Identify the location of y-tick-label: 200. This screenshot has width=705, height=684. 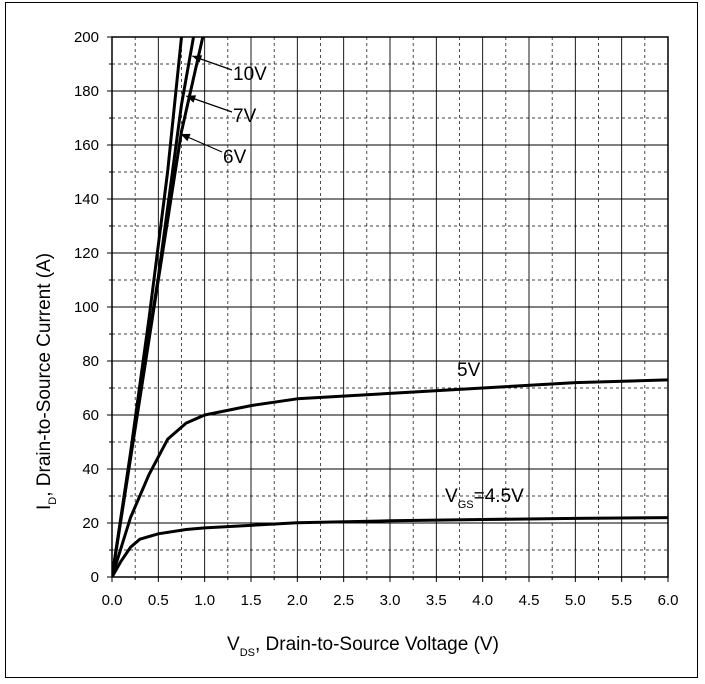
(86, 37).